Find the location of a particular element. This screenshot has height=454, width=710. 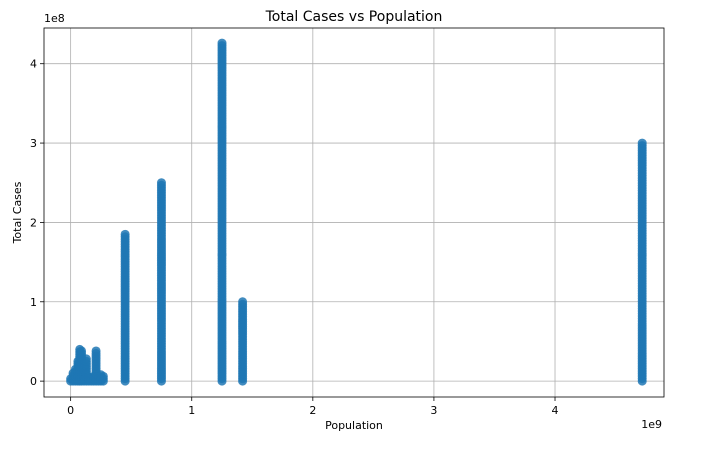

x-tick-label: 0 is located at coordinates (70, 410).